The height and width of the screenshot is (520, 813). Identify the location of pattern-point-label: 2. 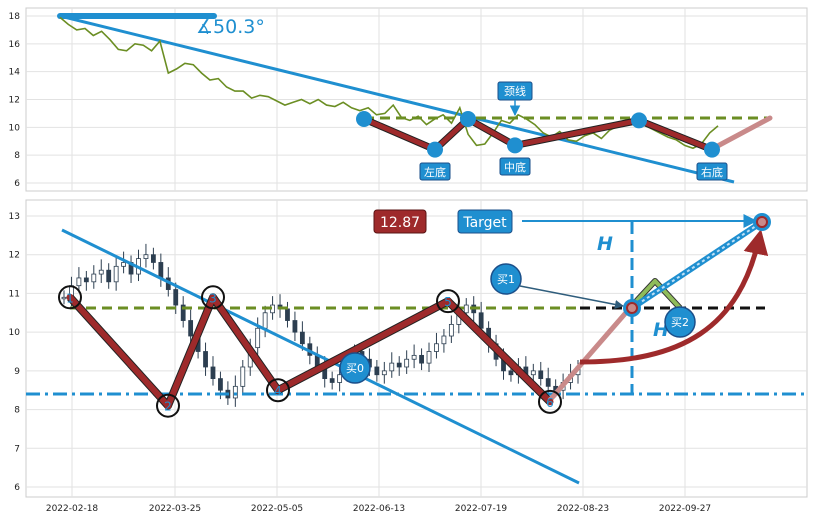
(168, 407).